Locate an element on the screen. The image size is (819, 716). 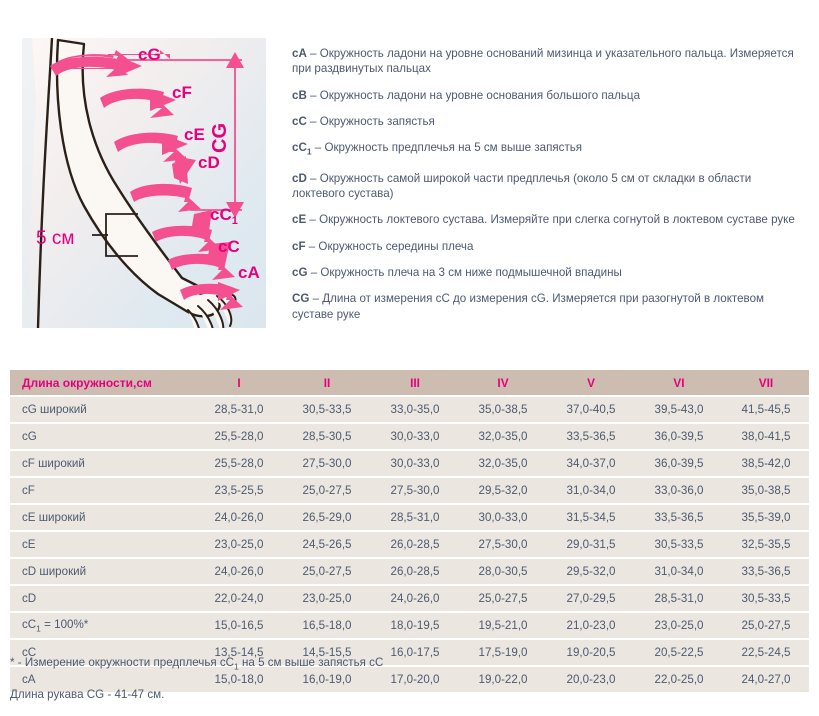
column-header-size-1: I is located at coordinates (239, 382).